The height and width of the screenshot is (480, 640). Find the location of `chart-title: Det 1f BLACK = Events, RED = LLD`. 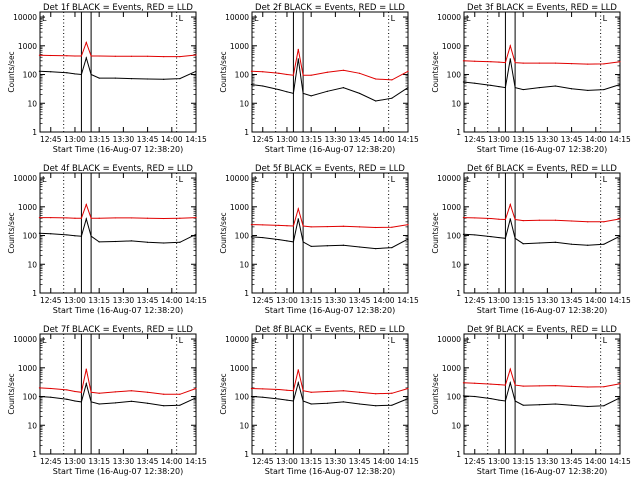

chart-title: Det 1f BLACK = Events, RED = LLD is located at coordinates (118, 8).